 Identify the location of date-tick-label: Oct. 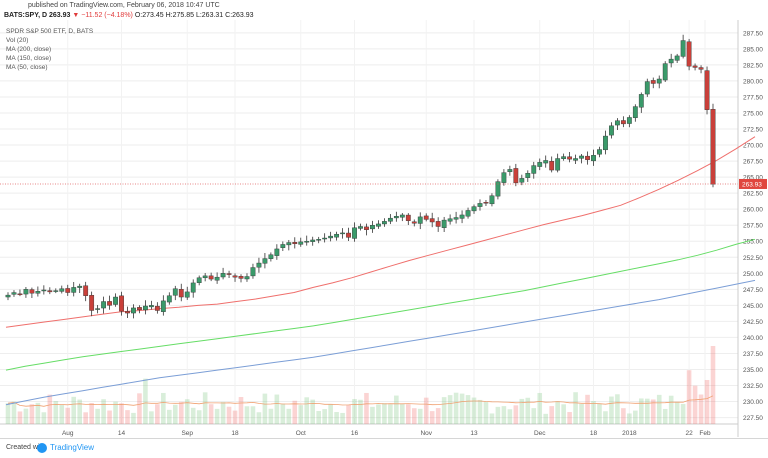
(301, 433).